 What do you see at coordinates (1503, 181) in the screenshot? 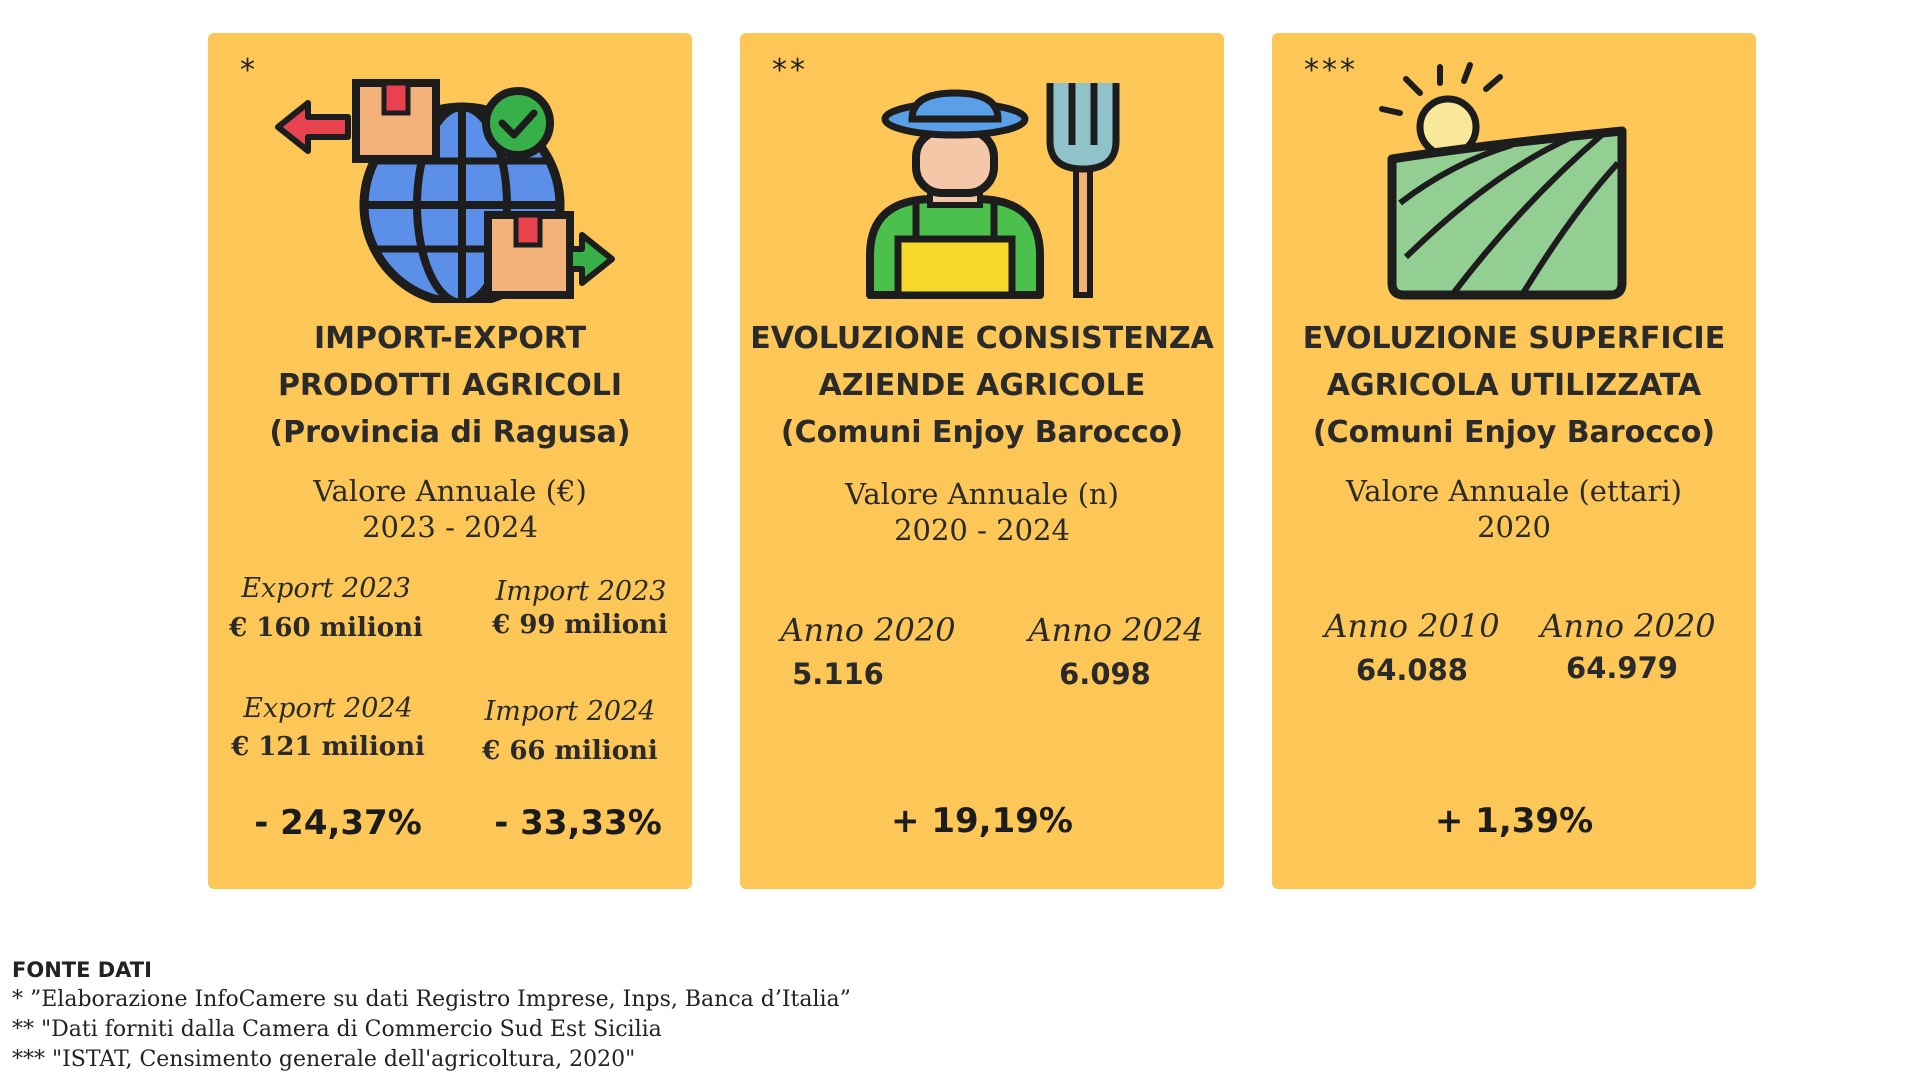
I see `field-sun-icon` at bounding box center [1503, 181].